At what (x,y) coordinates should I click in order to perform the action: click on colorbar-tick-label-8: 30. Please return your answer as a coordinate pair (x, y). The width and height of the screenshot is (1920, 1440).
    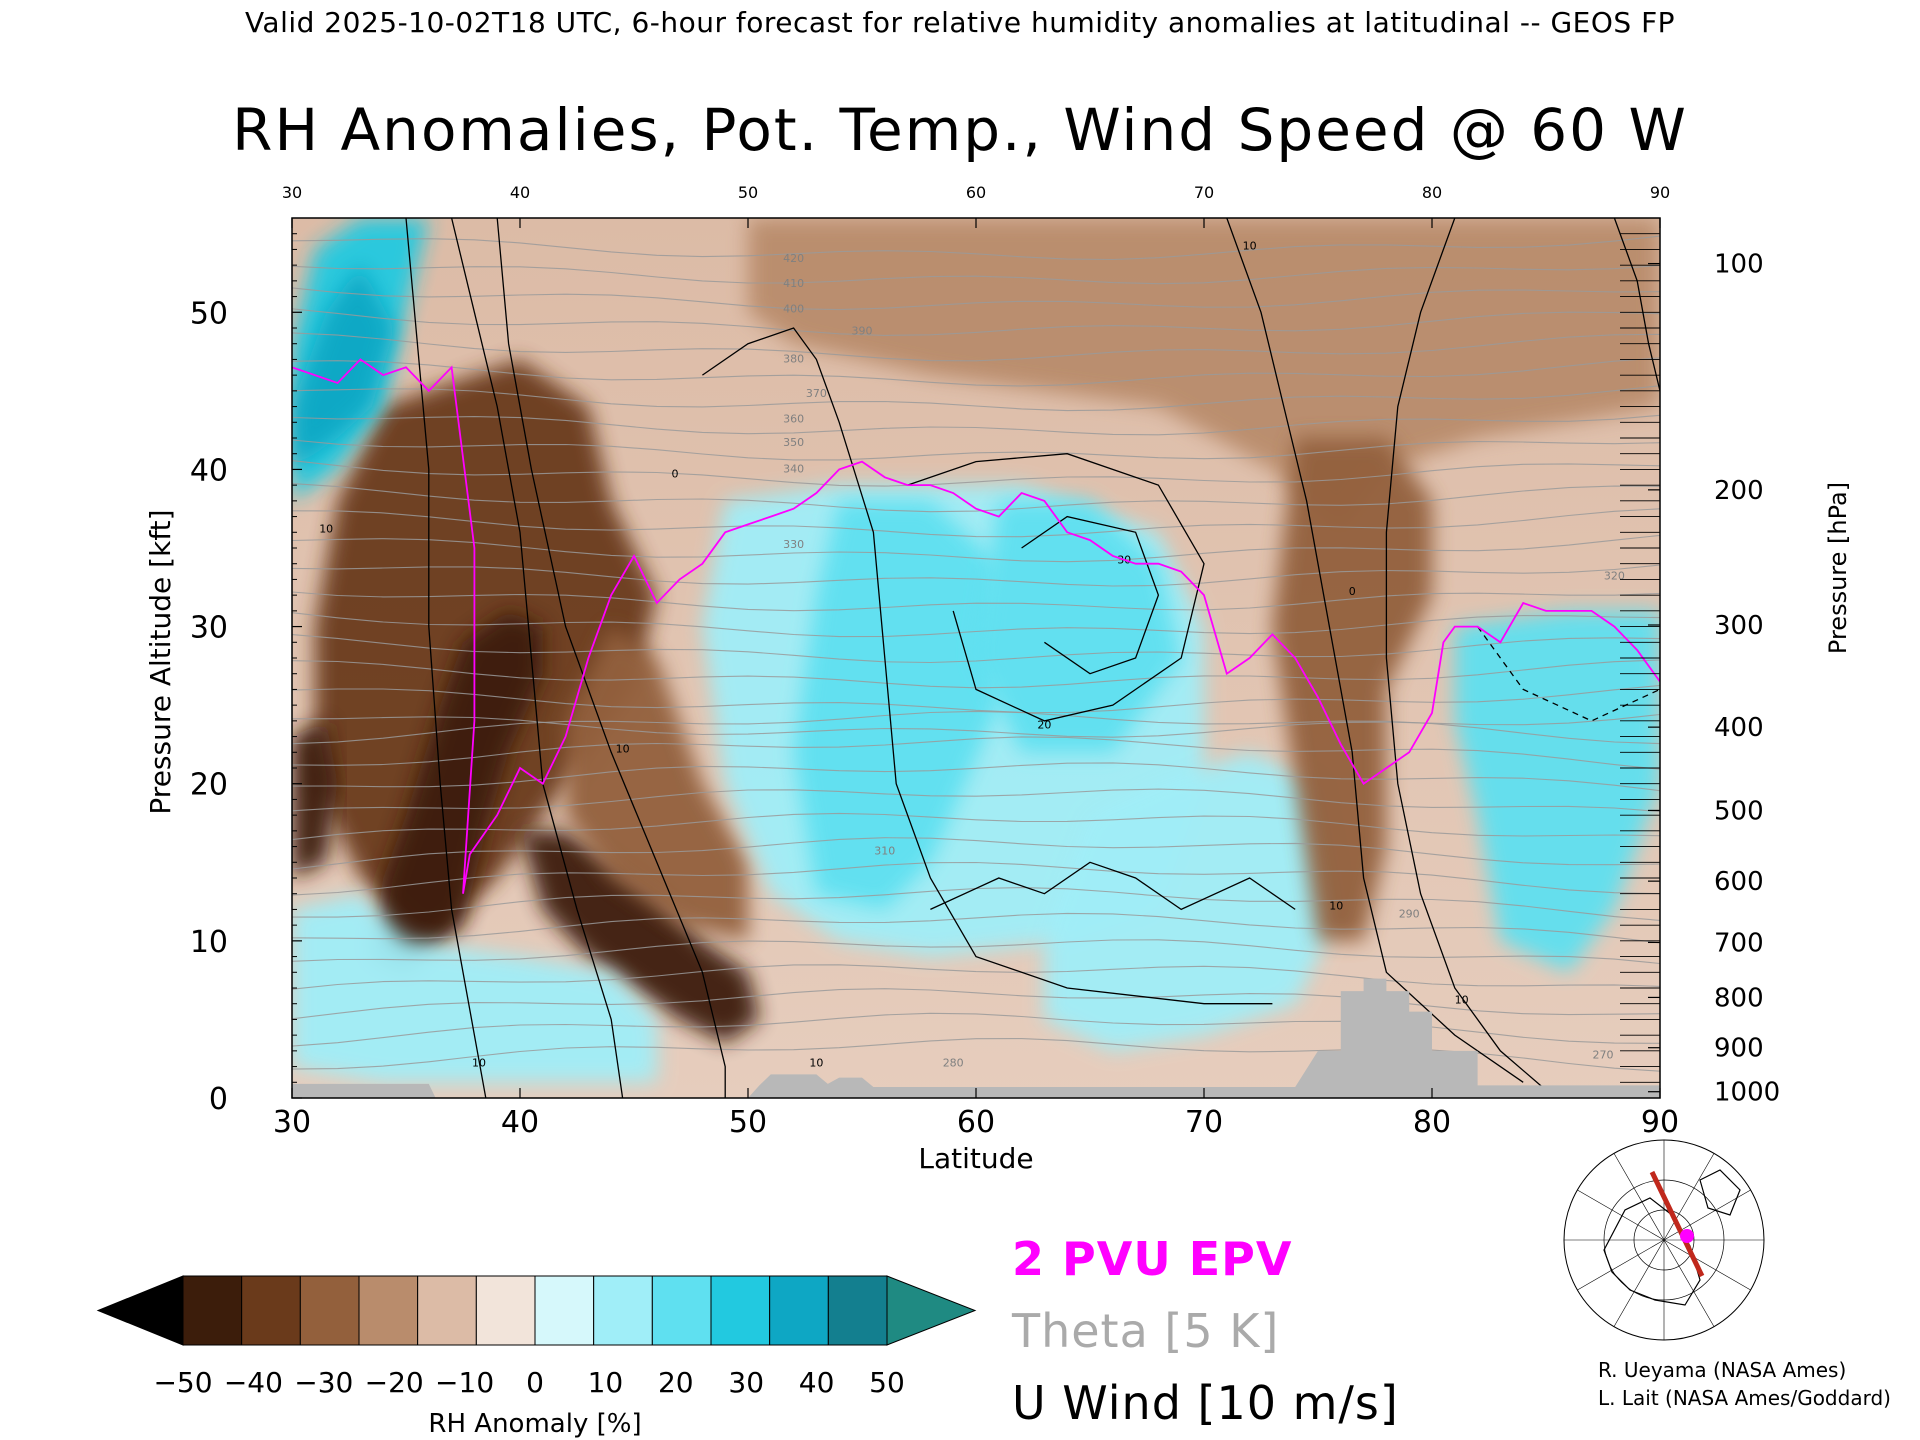
    Looking at the image, I should click on (746, 1382).